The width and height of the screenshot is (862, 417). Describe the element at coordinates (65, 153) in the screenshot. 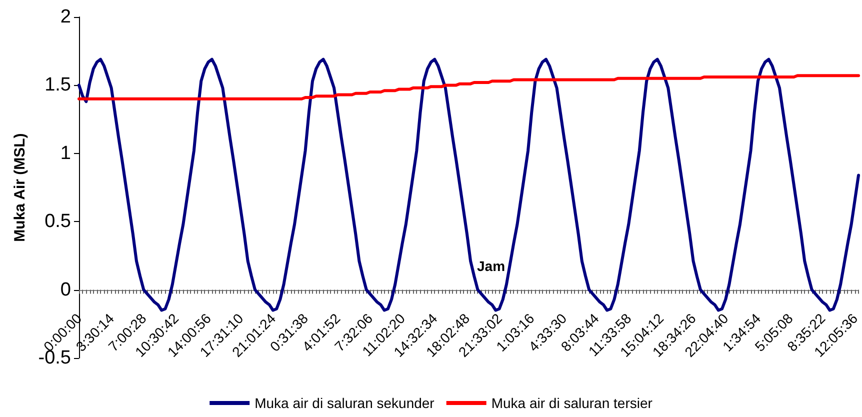

I see `y-tick-label: 1` at that location.